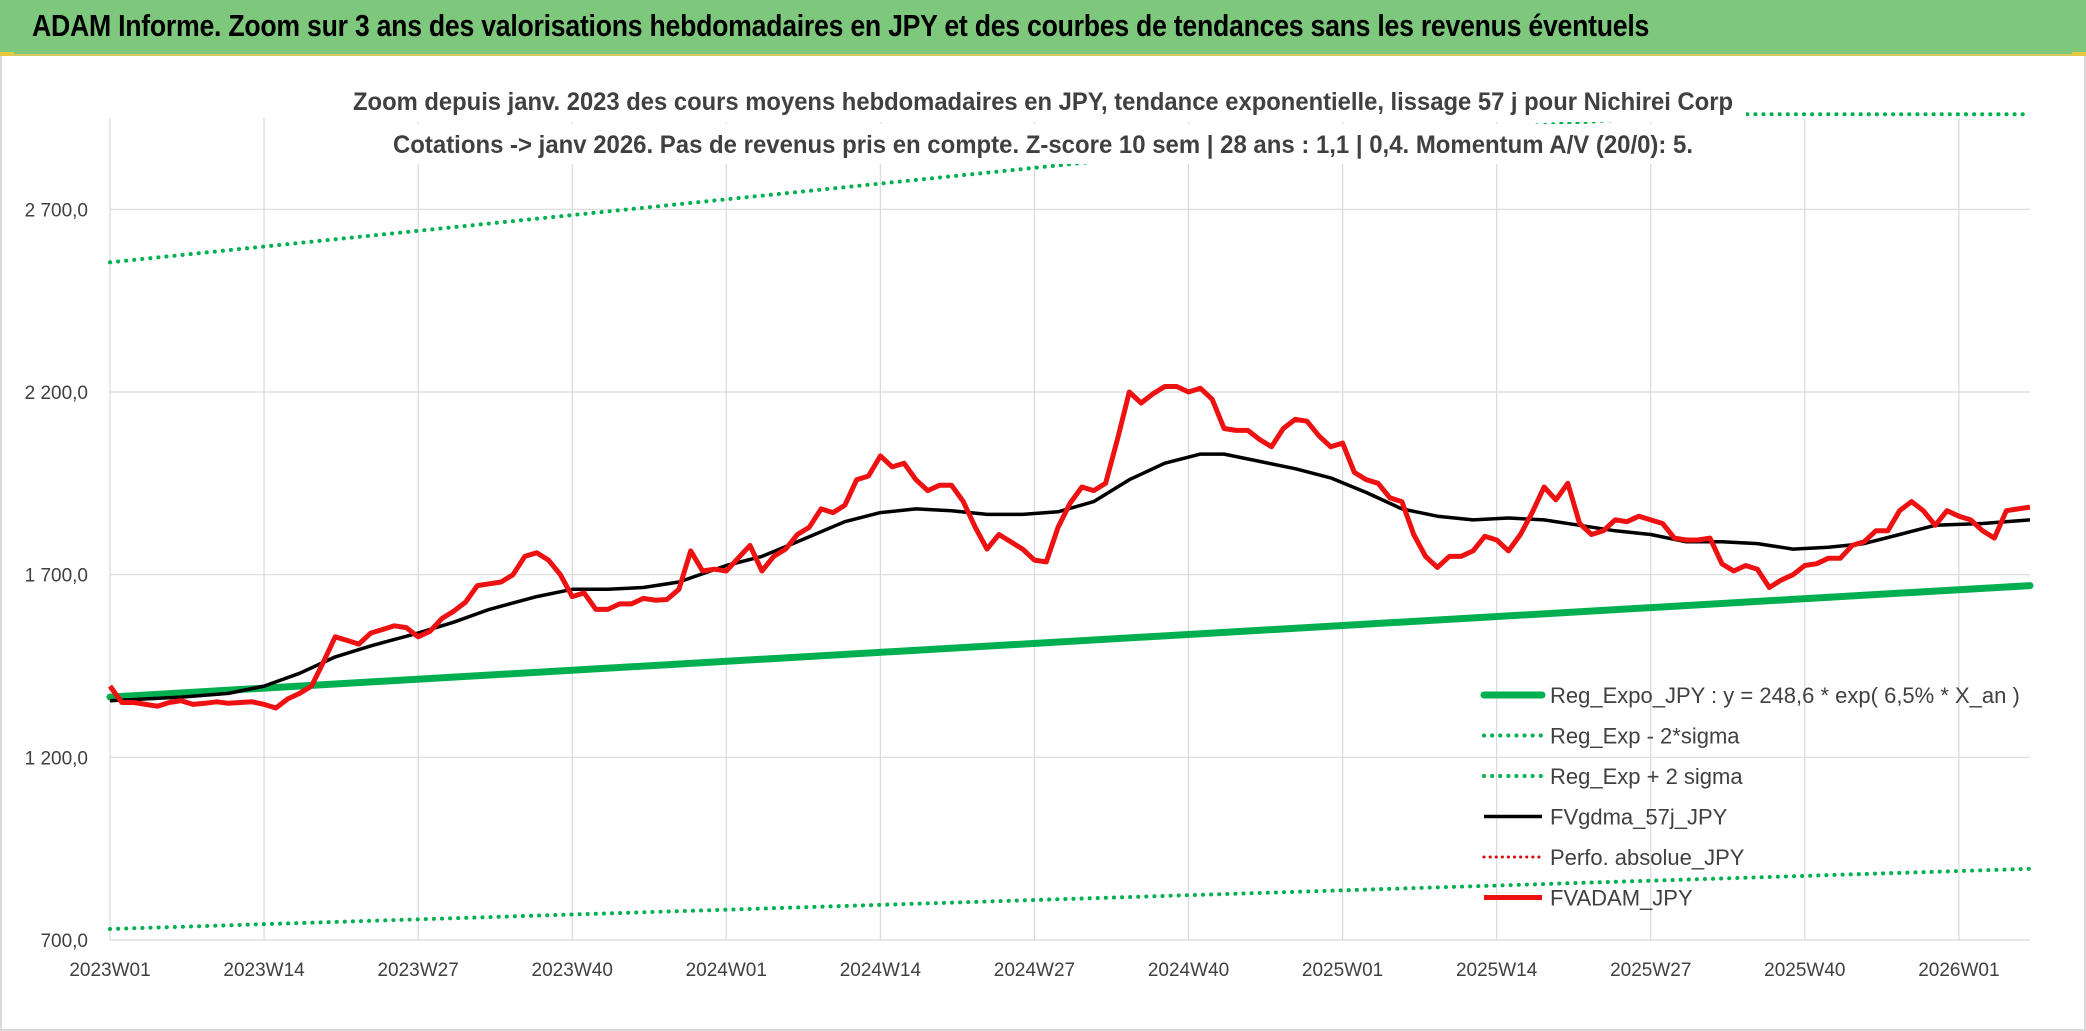 The image size is (2086, 1031). Describe the element at coordinates (1342, 970) in the screenshot. I see `x-tick-label: 2025W01` at that location.